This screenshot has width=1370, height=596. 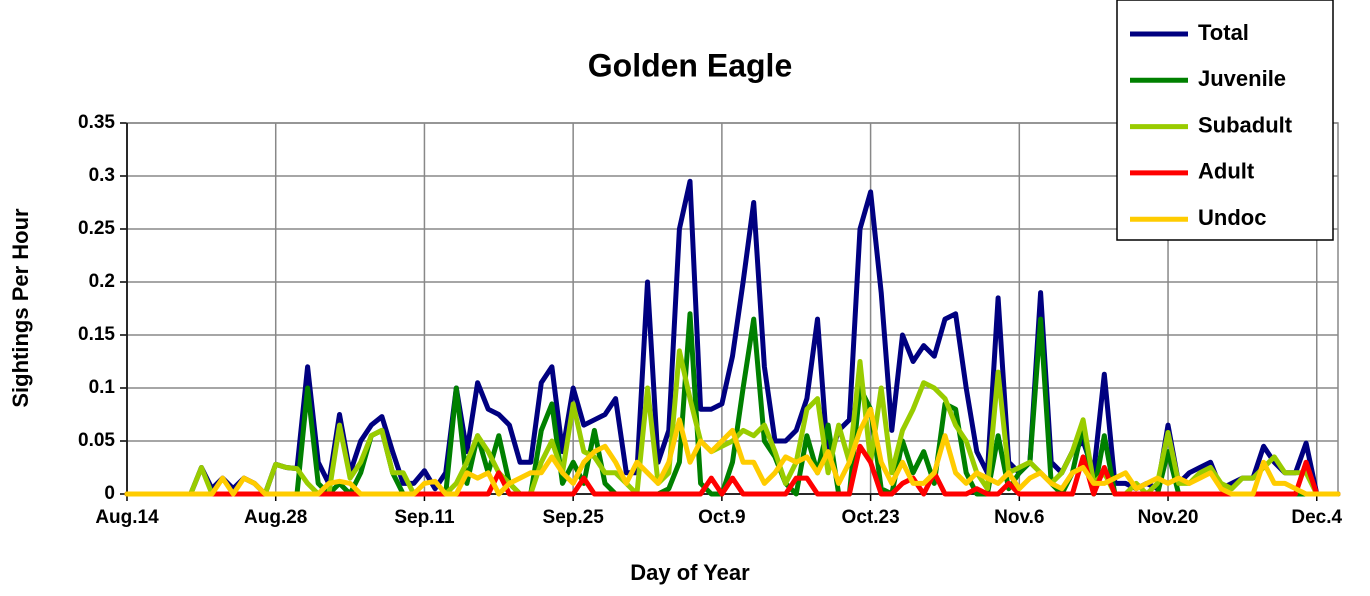 I want to click on x-tick-label: Dec.4, so click(x=1316, y=517).